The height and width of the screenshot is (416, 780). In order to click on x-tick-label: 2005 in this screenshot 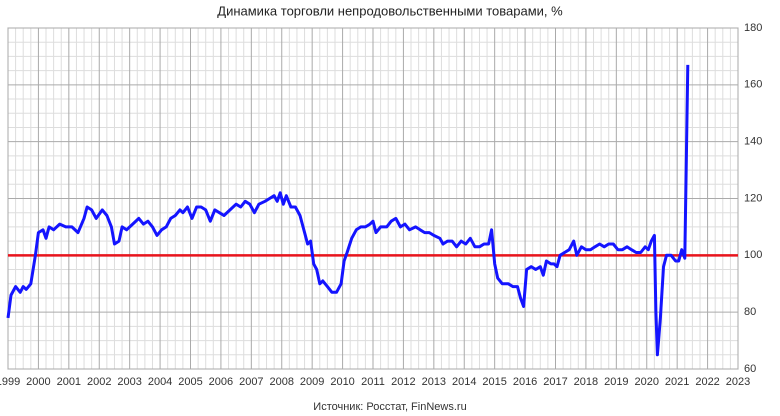, I will do `click(190, 382)`.